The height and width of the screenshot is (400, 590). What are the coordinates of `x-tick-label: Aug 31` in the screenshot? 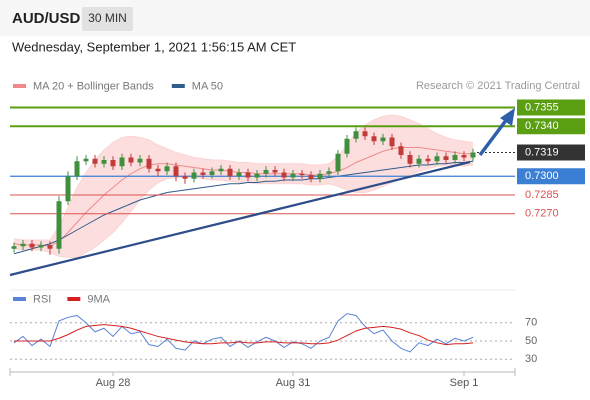 It's located at (293, 383).